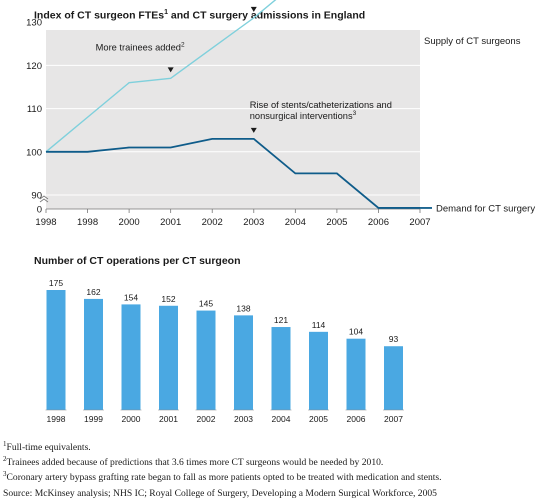  I want to click on bar-value-label: 121, so click(281, 320).